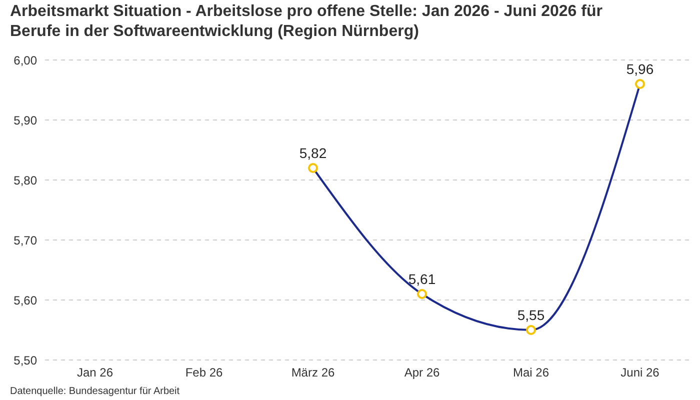 This screenshot has height=400, width=700. What do you see at coordinates (26, 240) in the screenshot?
I see `y-tick-label: 5,70` at bounding box center [26, 240].